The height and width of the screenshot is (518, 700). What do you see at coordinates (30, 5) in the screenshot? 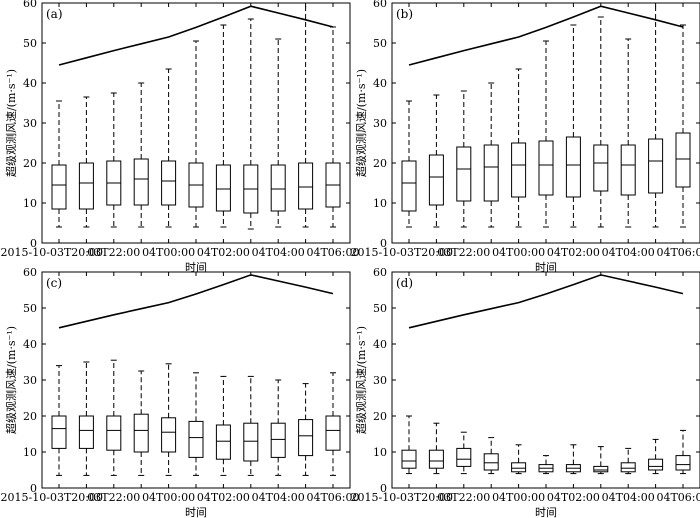
I see `y-tick-label: 60` at bounding box center [30, 5].